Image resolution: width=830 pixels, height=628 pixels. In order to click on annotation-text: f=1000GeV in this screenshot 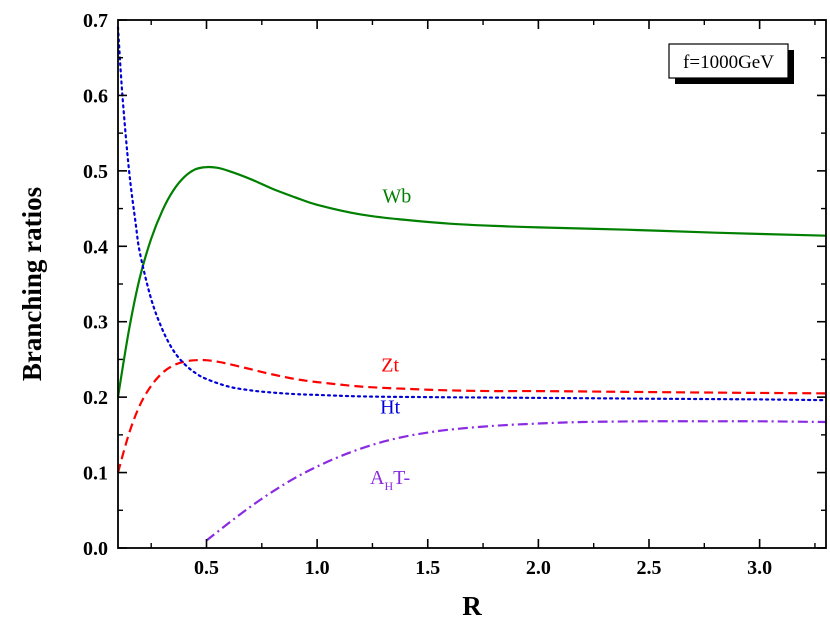, I will do `click(728, 62)`.